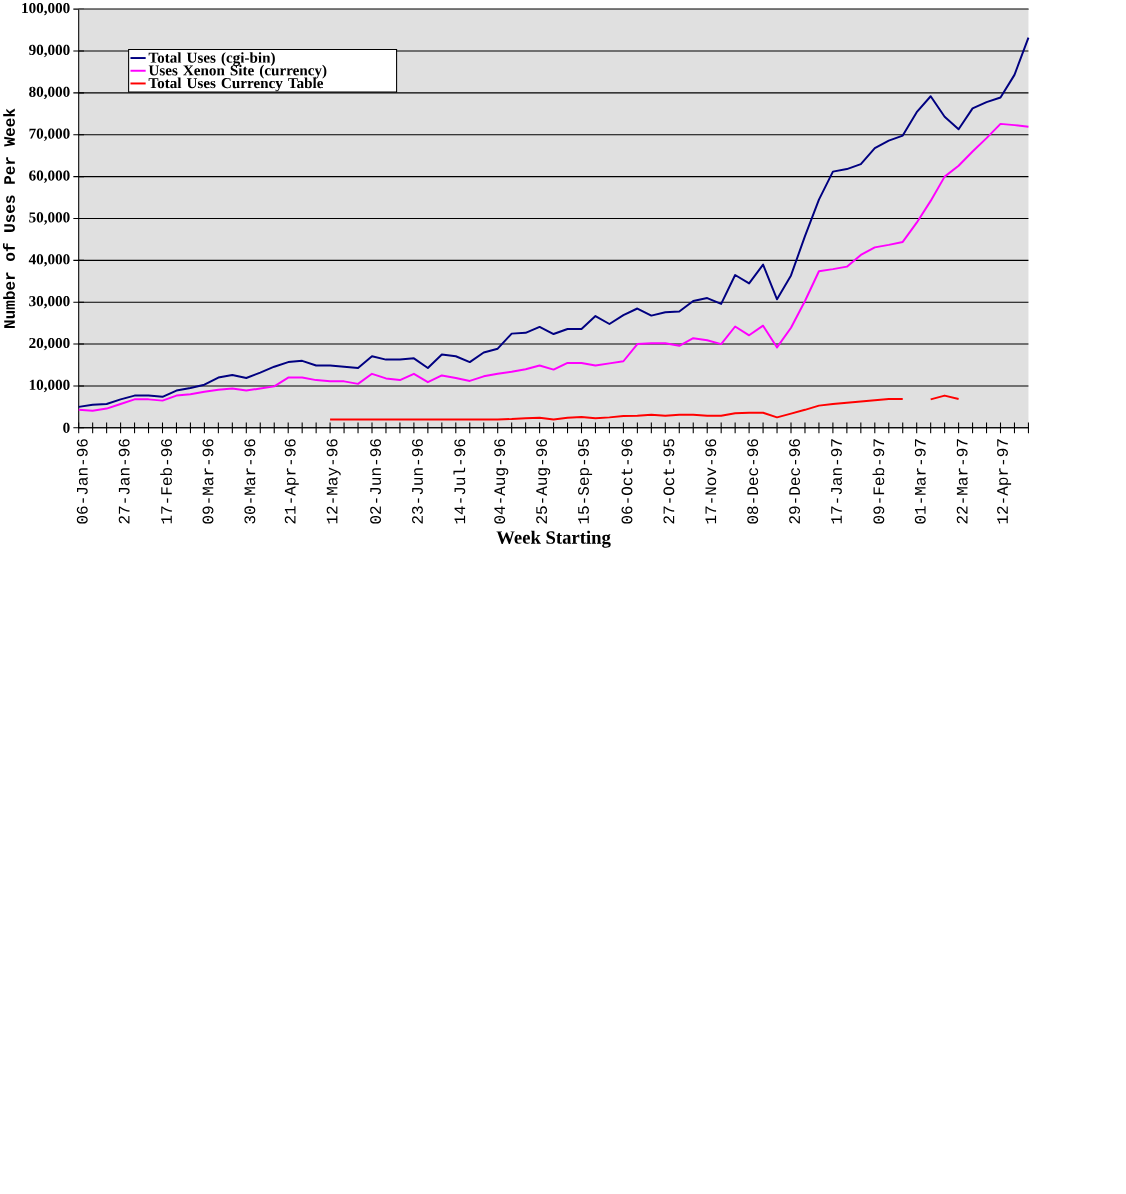  What do you see at coordinates (333, 481) in the screenshot?
I see `x-tick-label: 12-May-96` at bounding box center [333, 481].